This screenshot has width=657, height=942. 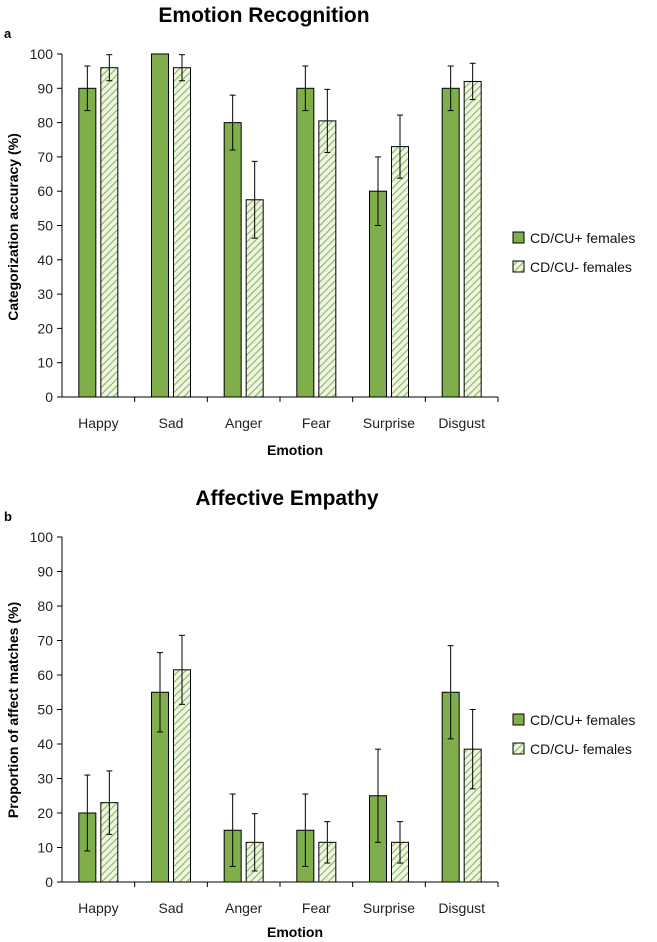 What do you see at coordinates (8, 516) in the screenshot?
I see `panel-letter-b: b` at bounding box center [8, 516].